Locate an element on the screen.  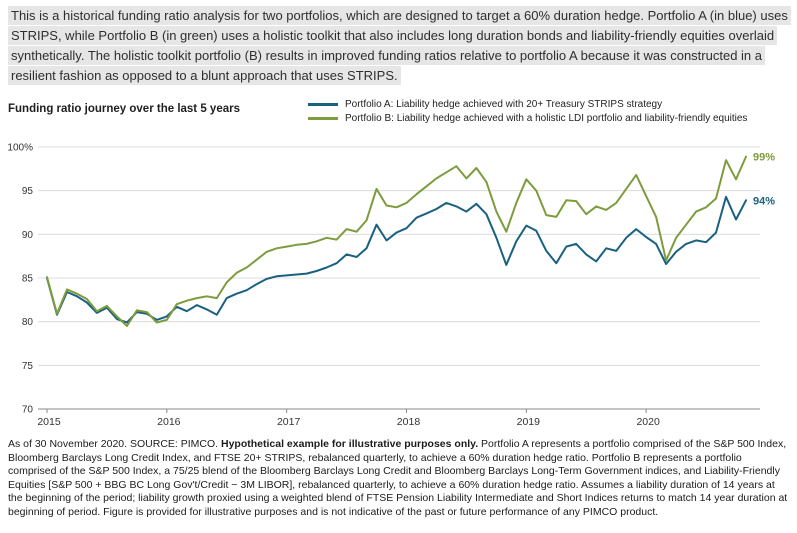
portfolio-a-line-swatch-icon is located at coordinates (323, 104).